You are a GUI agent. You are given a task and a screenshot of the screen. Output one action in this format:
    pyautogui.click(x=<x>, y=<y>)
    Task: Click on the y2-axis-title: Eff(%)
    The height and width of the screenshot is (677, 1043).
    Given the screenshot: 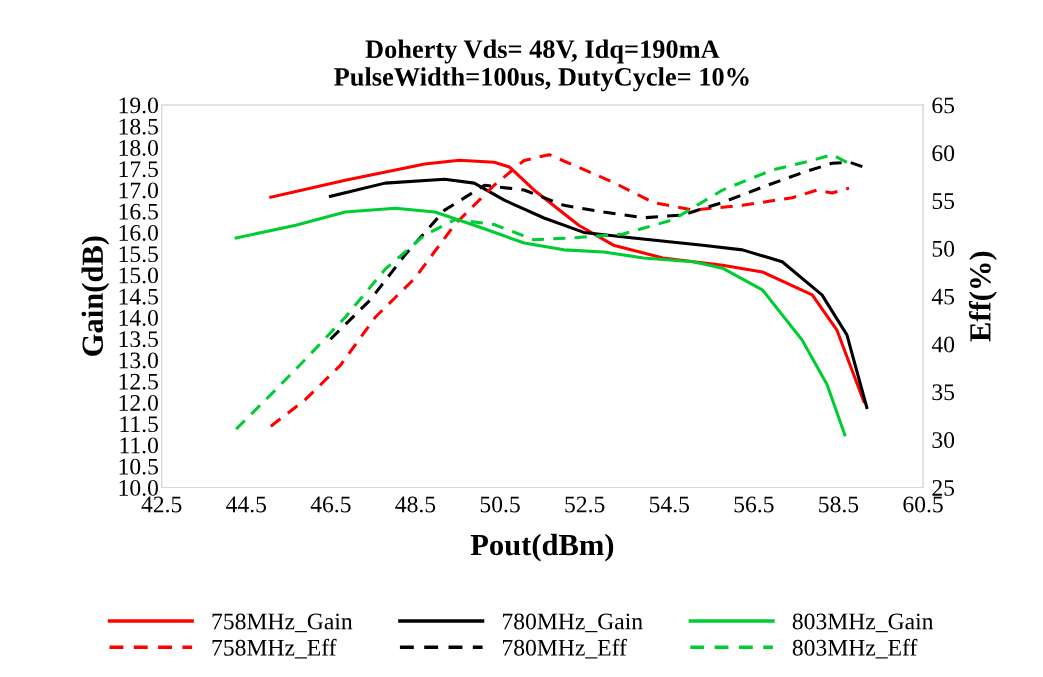 What is the action you would take?
    pyautogui.click(x=982, y=296)
    